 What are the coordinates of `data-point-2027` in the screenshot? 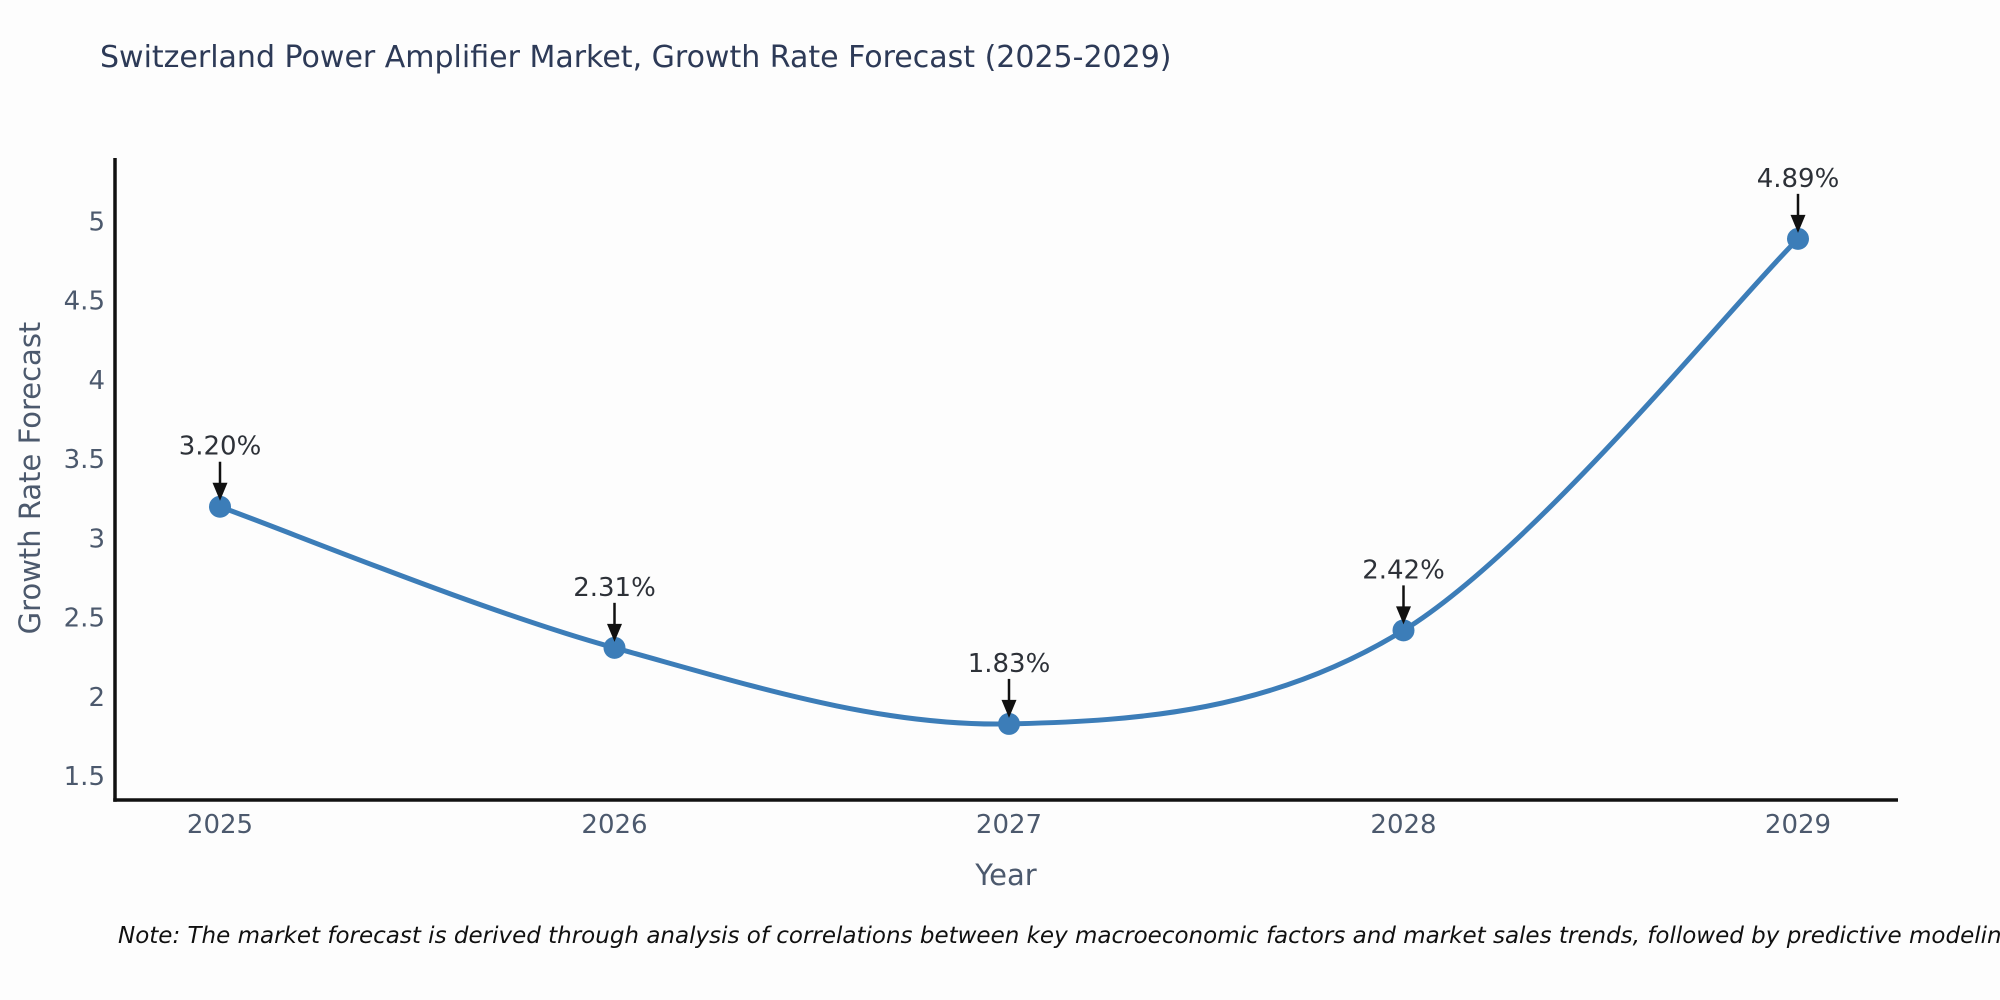 It's located at (1009, 723).